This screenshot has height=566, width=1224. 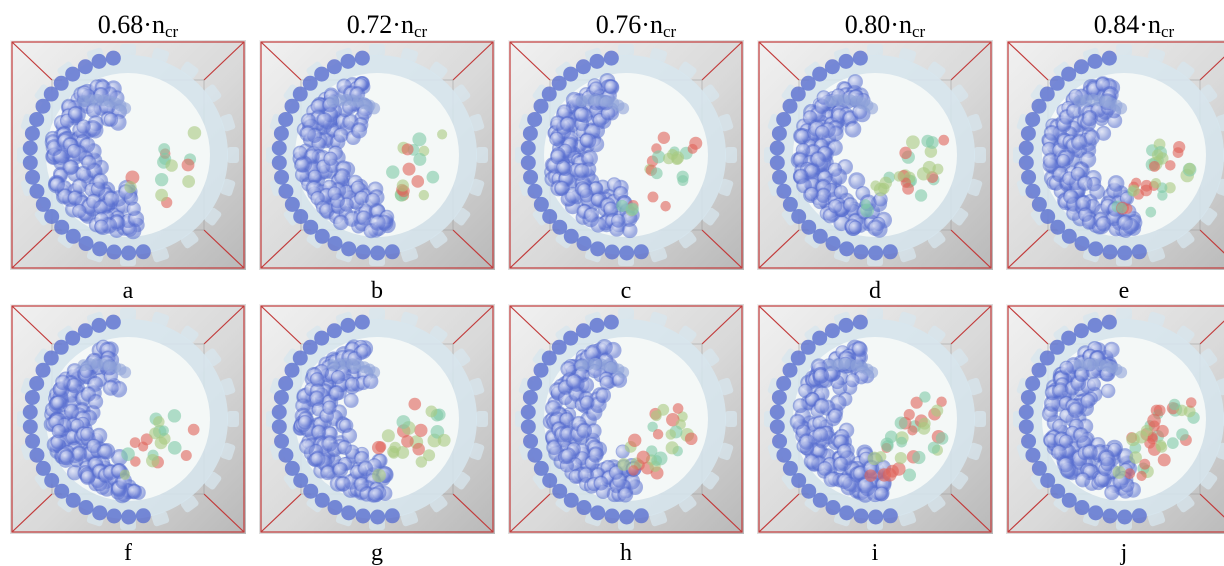 I want to click on speed-value: 0.72, so click(x=369, y=24).